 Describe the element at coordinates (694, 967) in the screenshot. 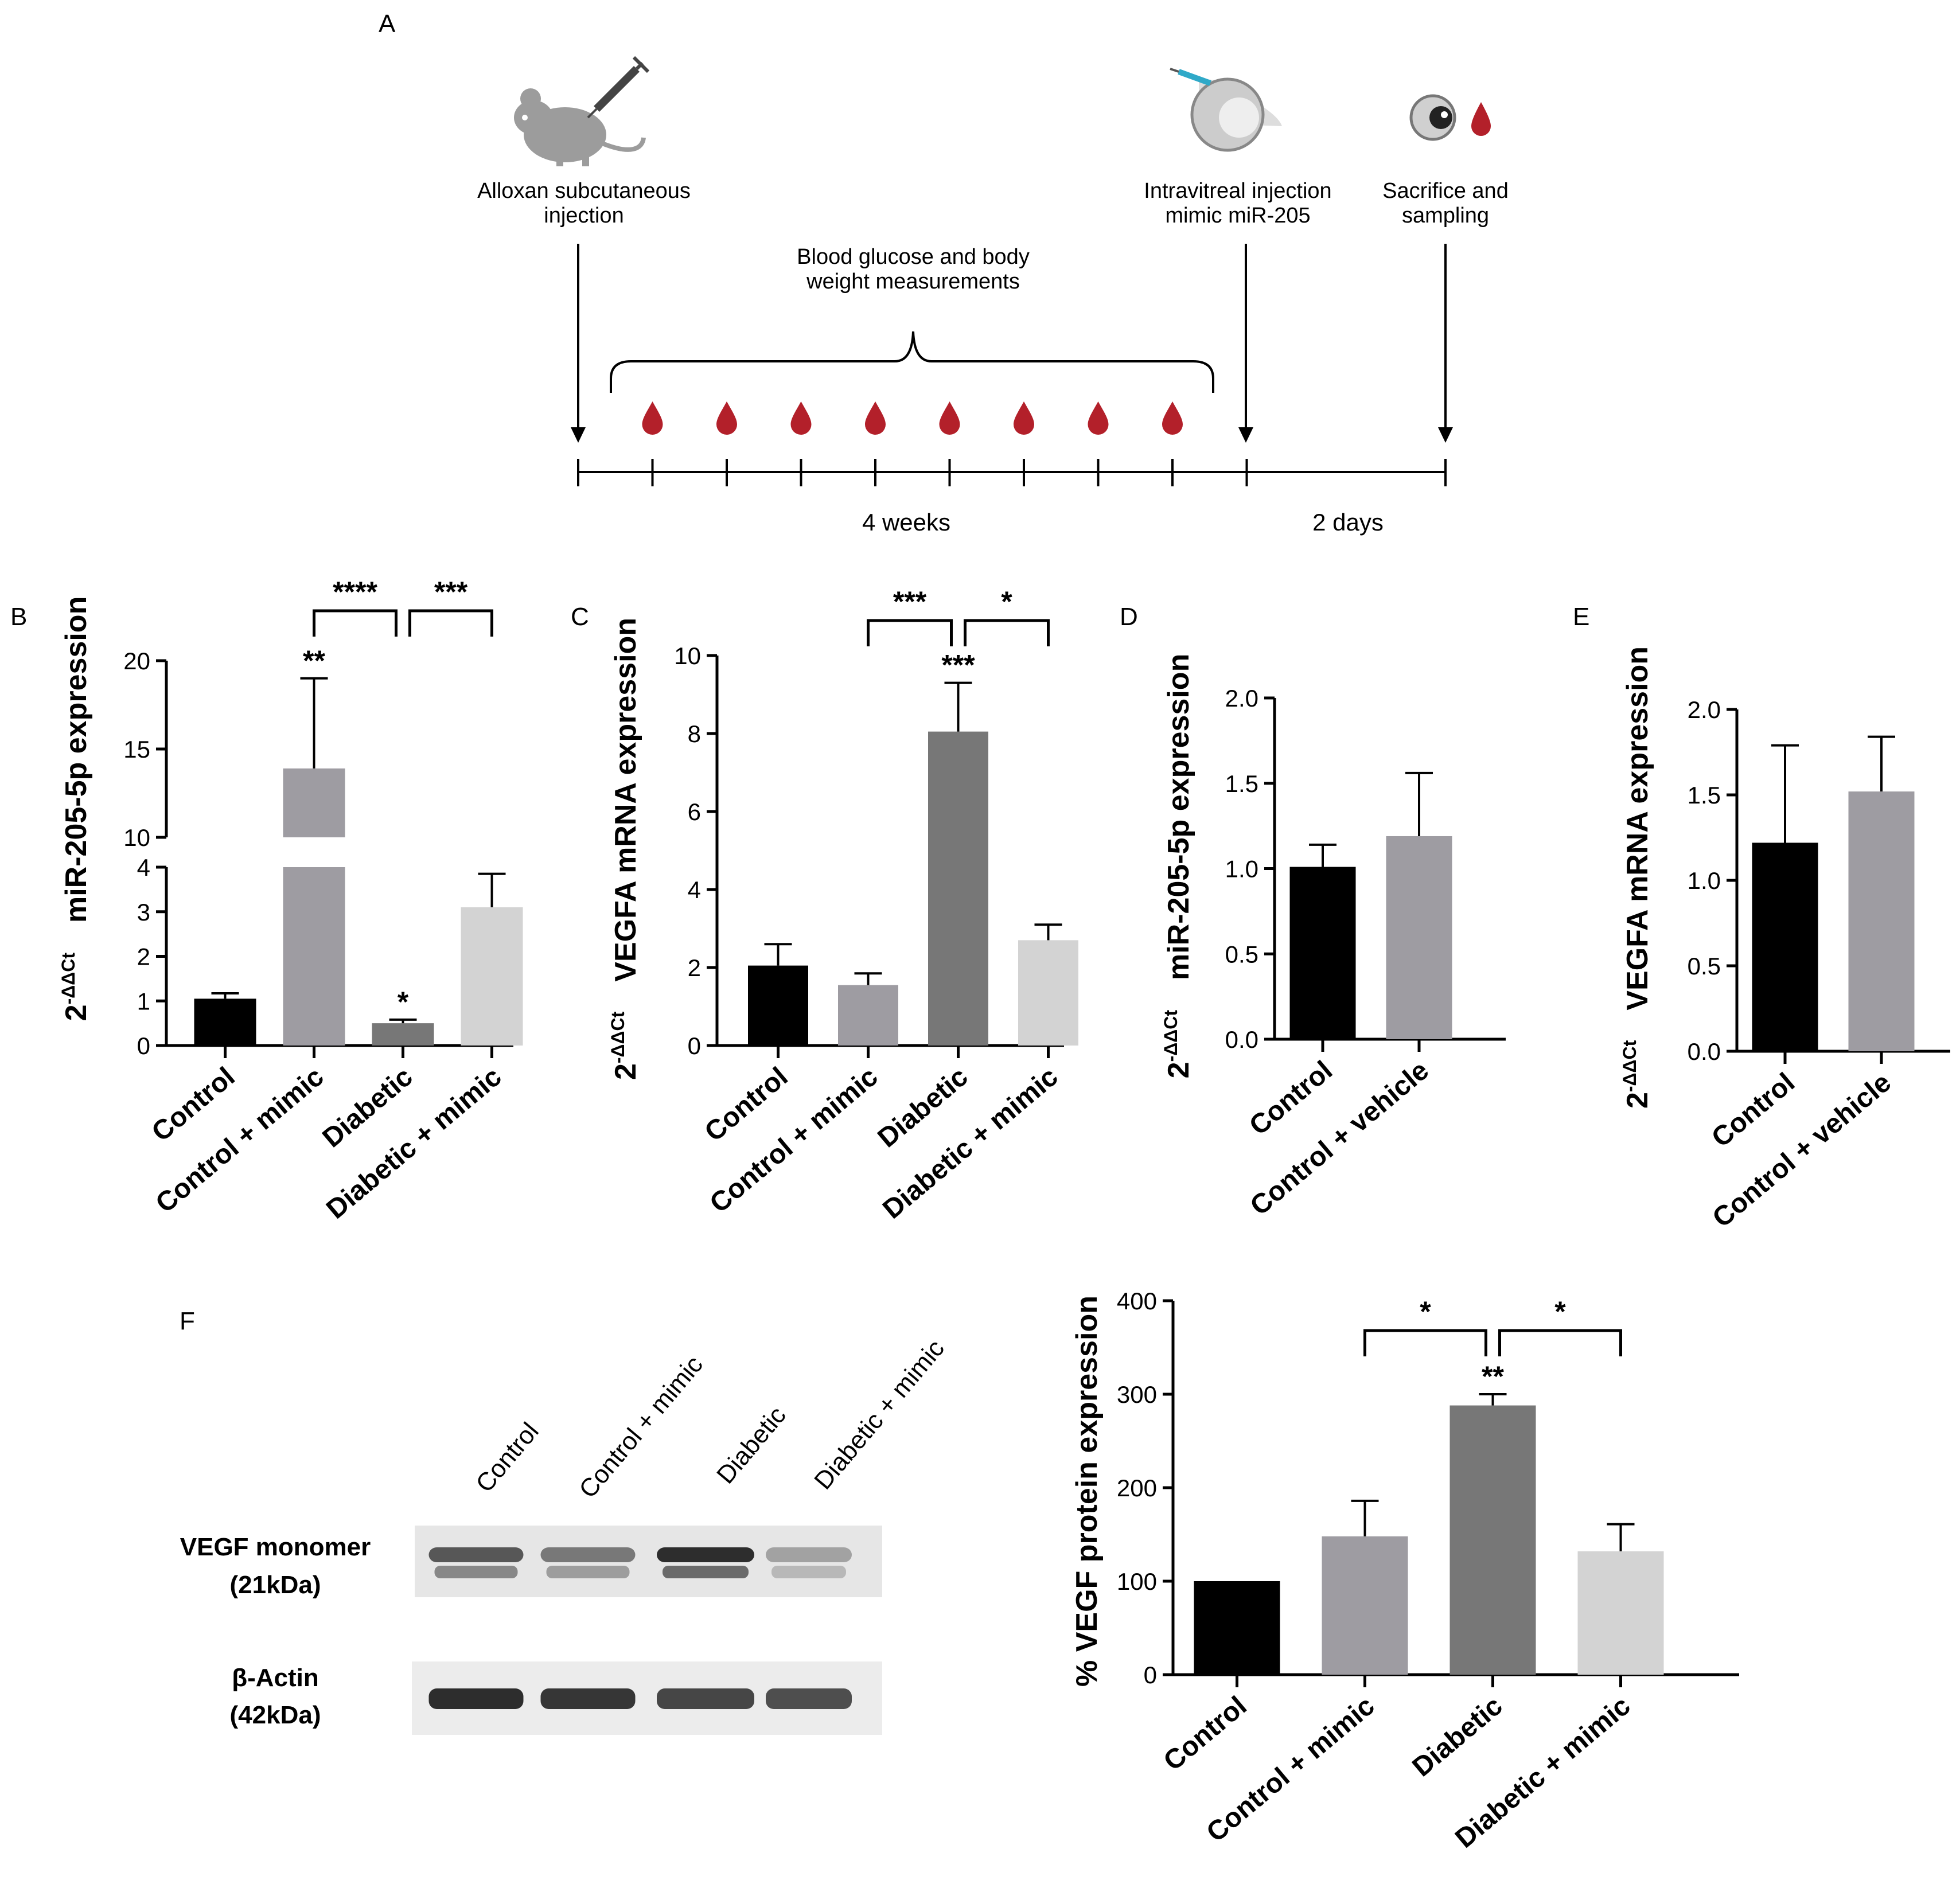

I see `y-tick-label: 2` at that location.